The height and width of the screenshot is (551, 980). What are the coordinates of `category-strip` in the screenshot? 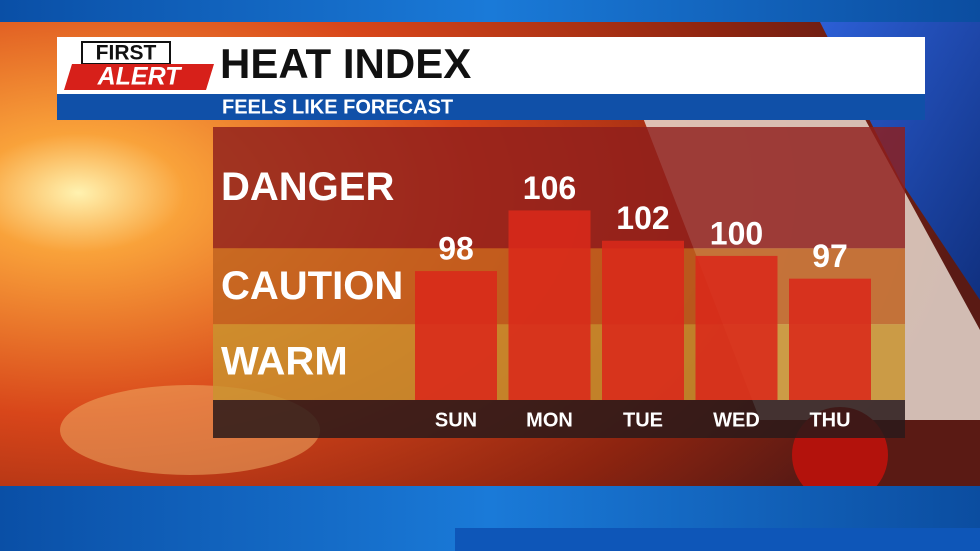 It's located at (559, 419).